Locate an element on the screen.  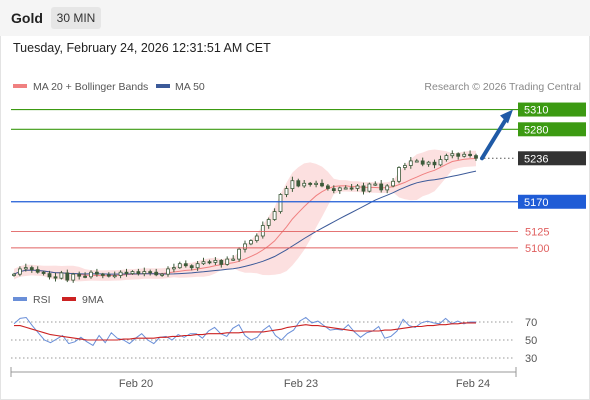
ma50-legend-label: MA 50 is located at coordinates (190, 87).